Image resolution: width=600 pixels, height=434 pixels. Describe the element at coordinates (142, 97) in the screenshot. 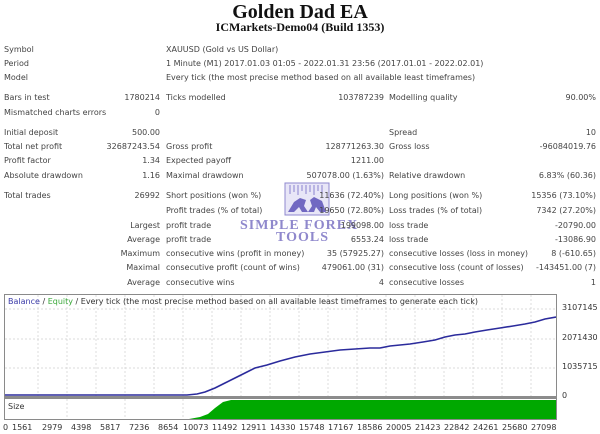

I see `bars-value: 1780214` at that location.